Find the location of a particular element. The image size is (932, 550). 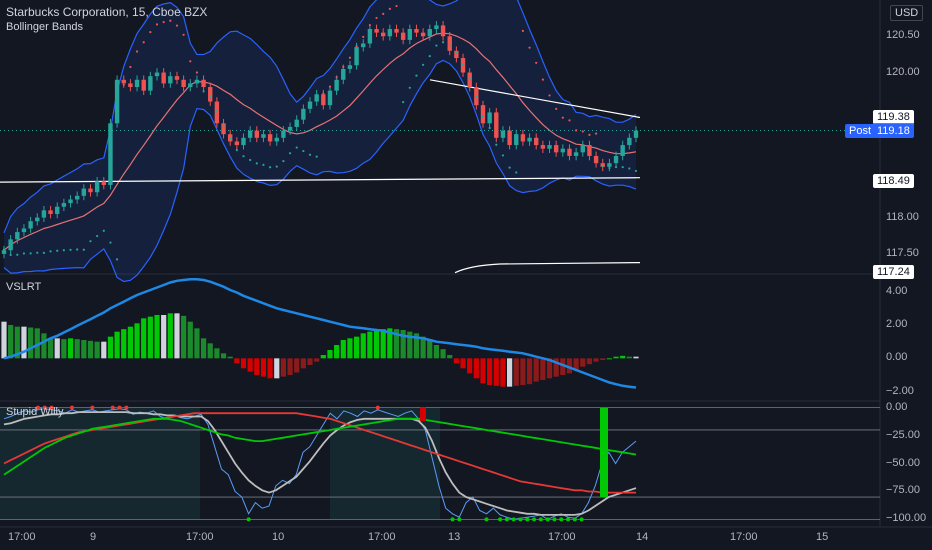

price-tick-label: 120.00 is located at coordinates (903, 71).